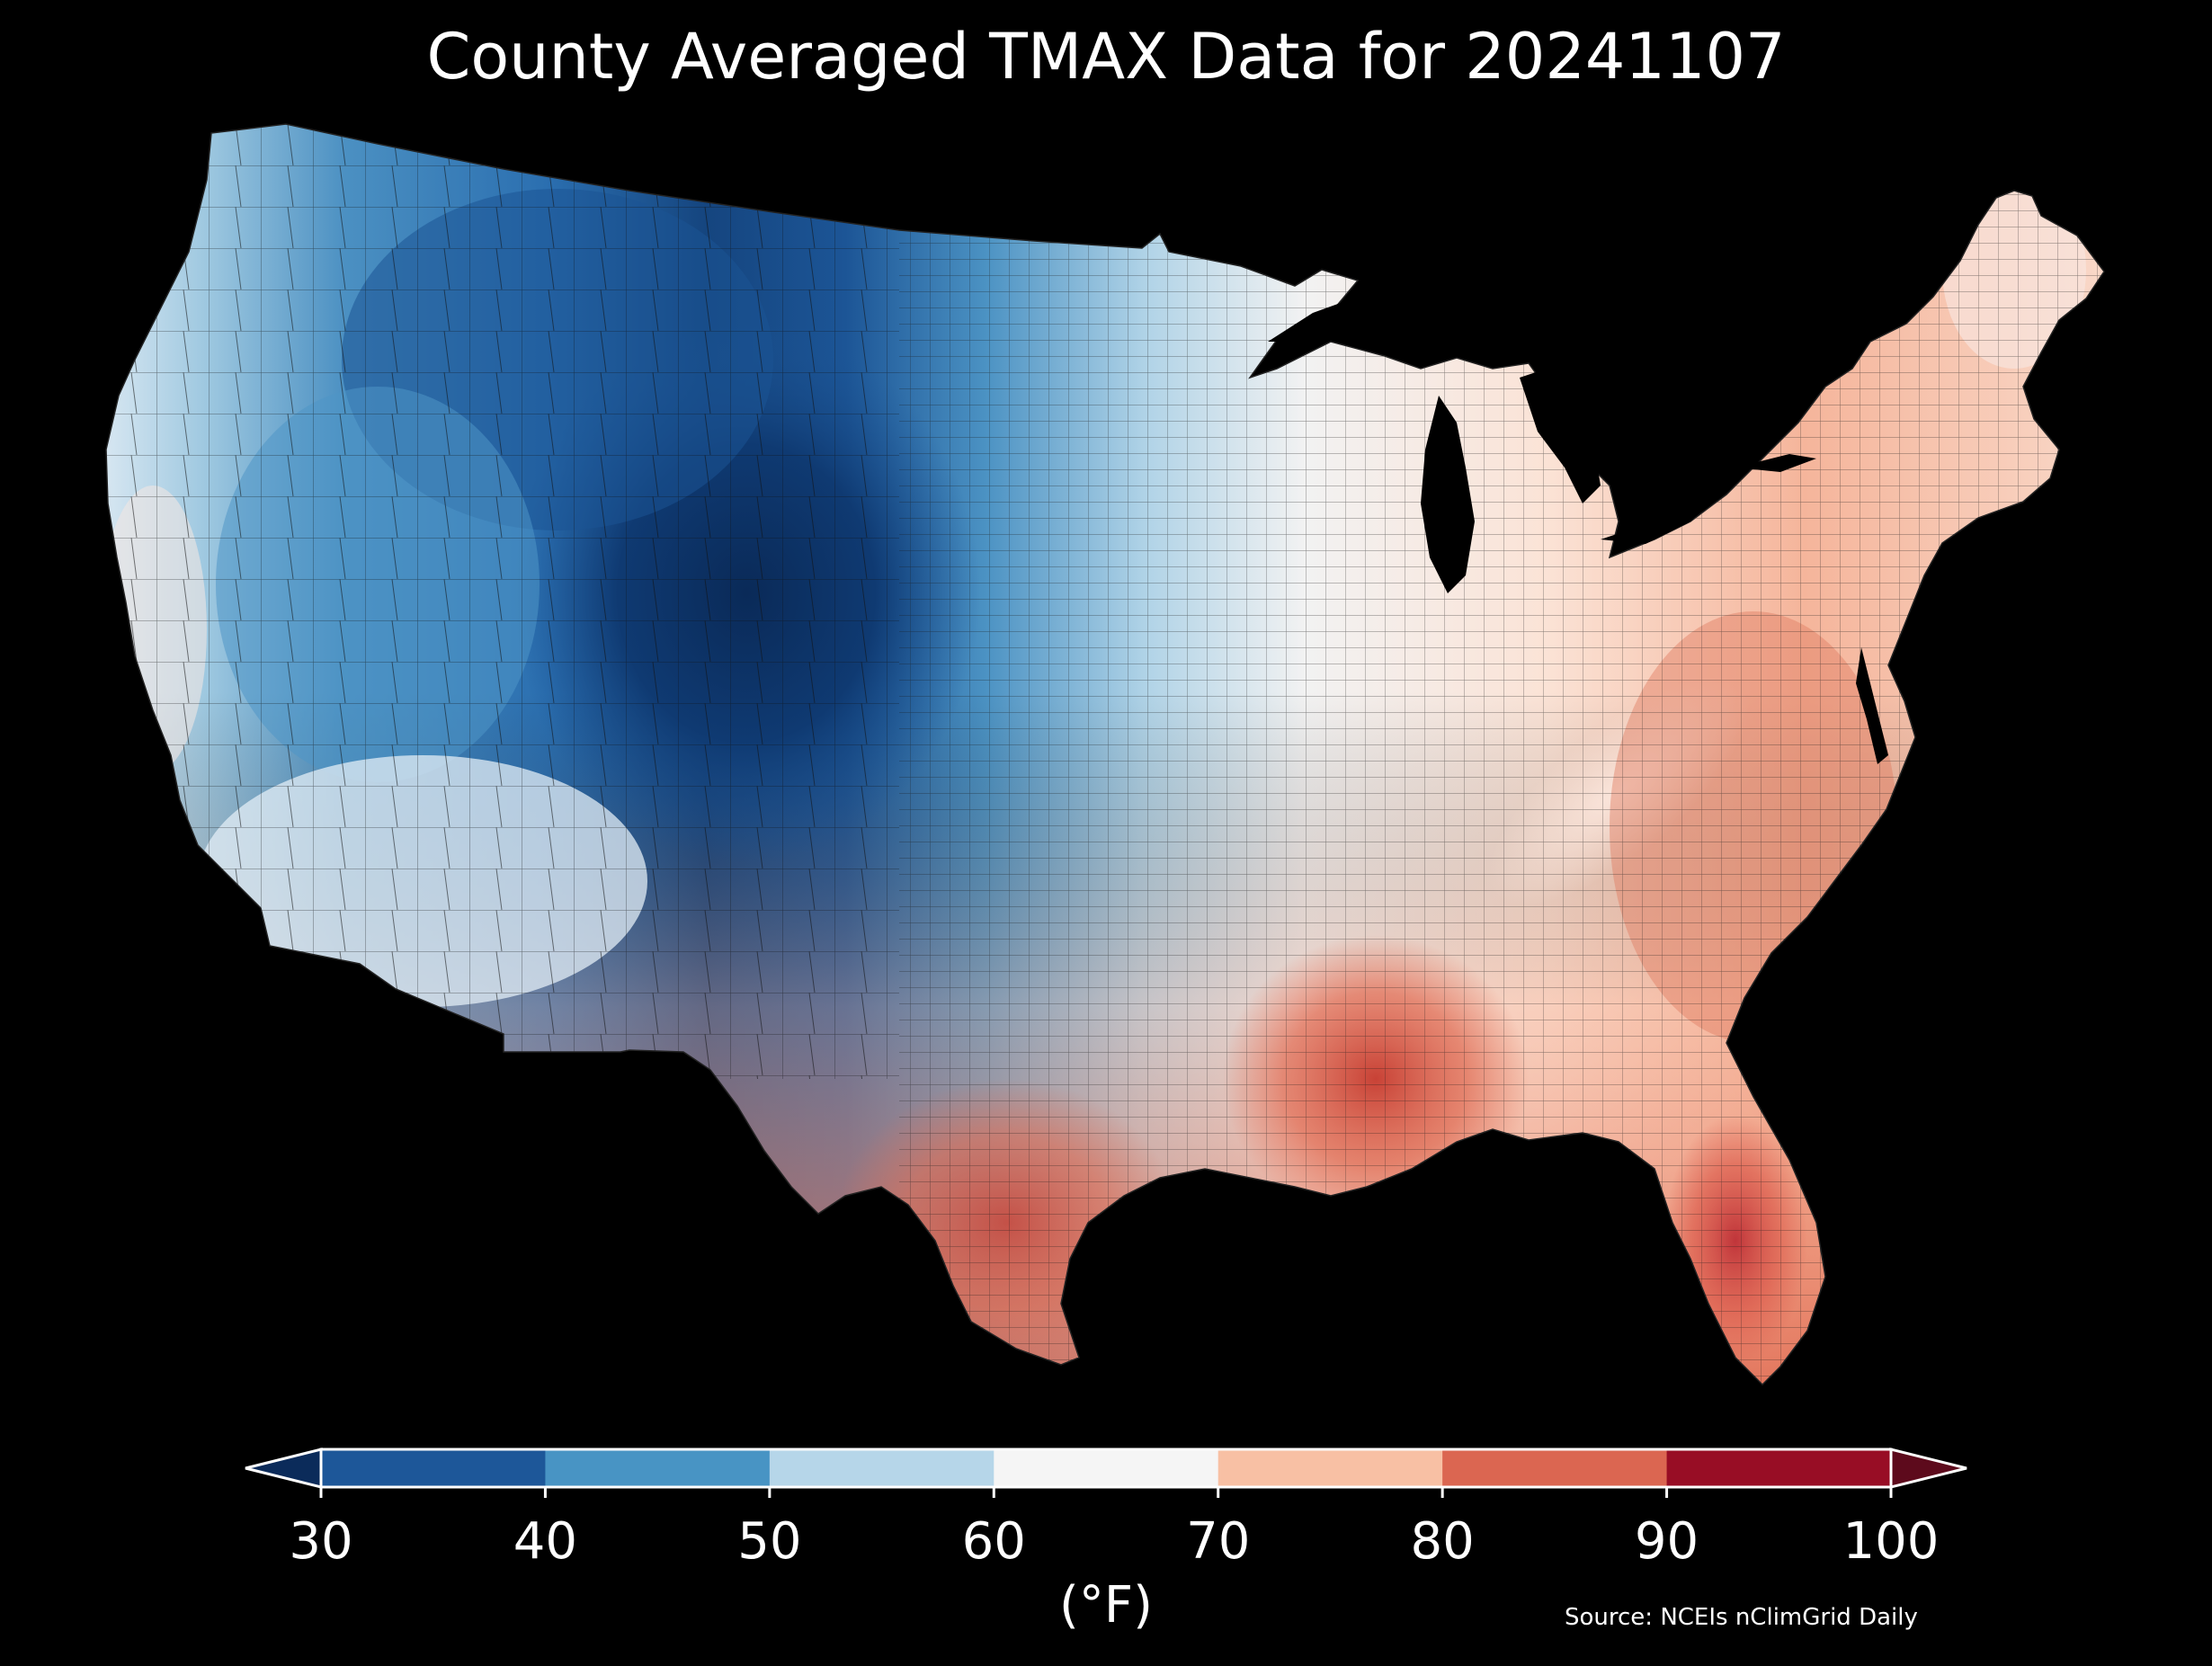 This screenshot has width=2212, height=1666. Describe the element at coordinates (1775, 463) in the screenshot. I see `lake-ontario` at that location.